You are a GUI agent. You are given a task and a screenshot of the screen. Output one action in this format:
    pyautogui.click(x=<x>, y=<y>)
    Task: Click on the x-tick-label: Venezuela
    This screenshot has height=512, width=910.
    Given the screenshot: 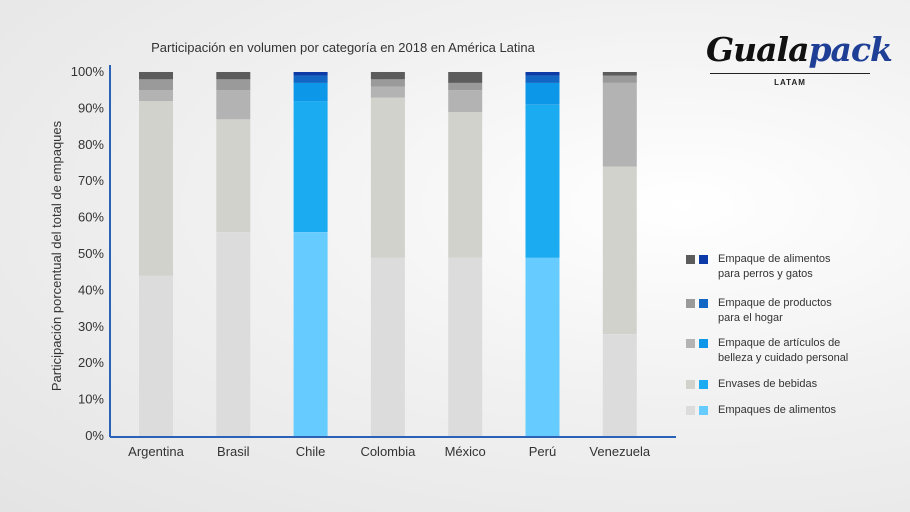 What is the action you would take?
    pyautogui.click(x=619, y=451)
    